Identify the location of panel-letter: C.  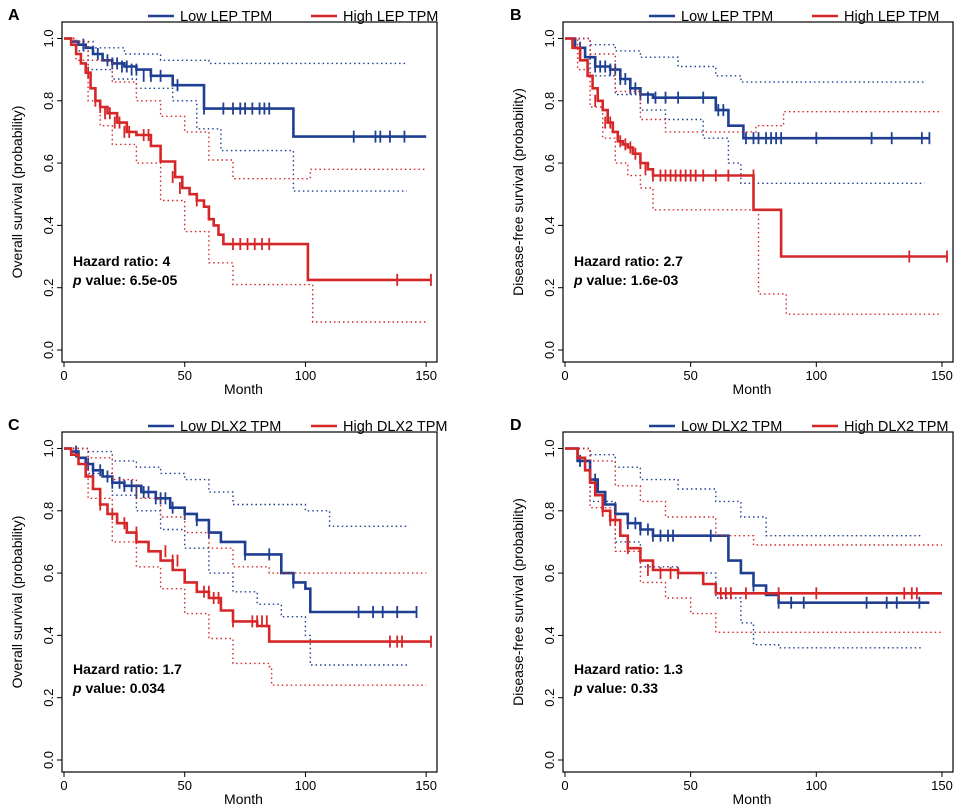
(14, 425).